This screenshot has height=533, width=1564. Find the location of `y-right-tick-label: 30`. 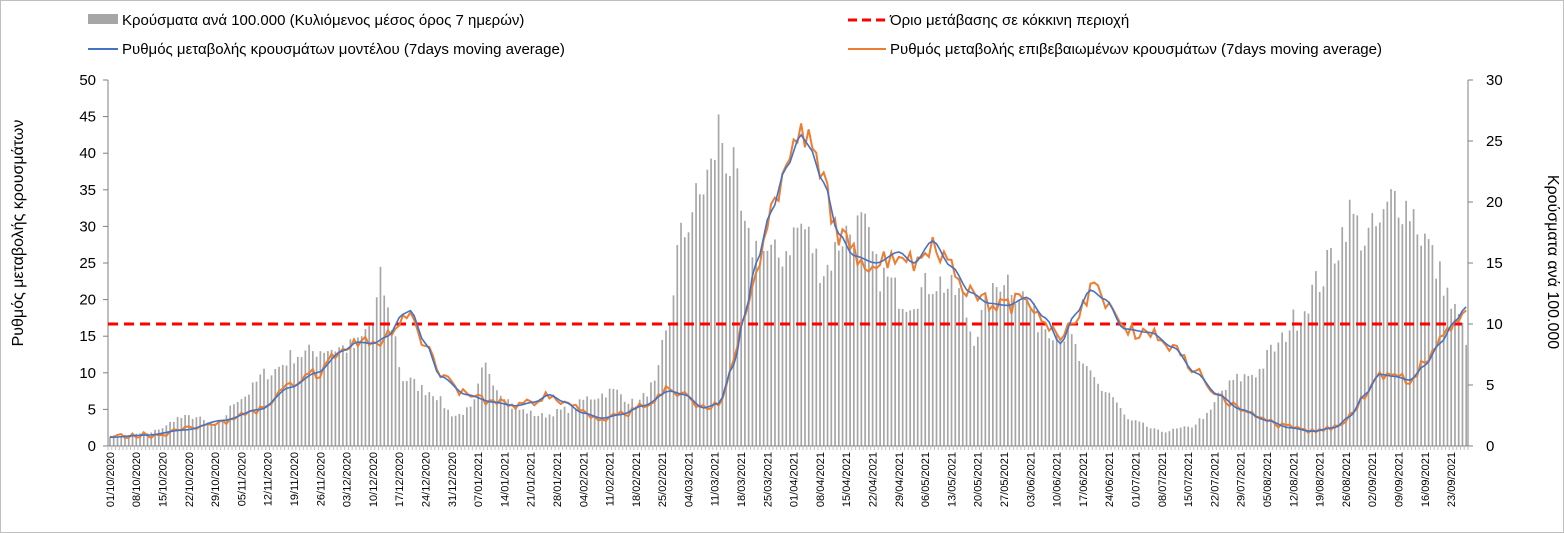

y-right-tick-label: 30 is located at coordinates (1494, 80).